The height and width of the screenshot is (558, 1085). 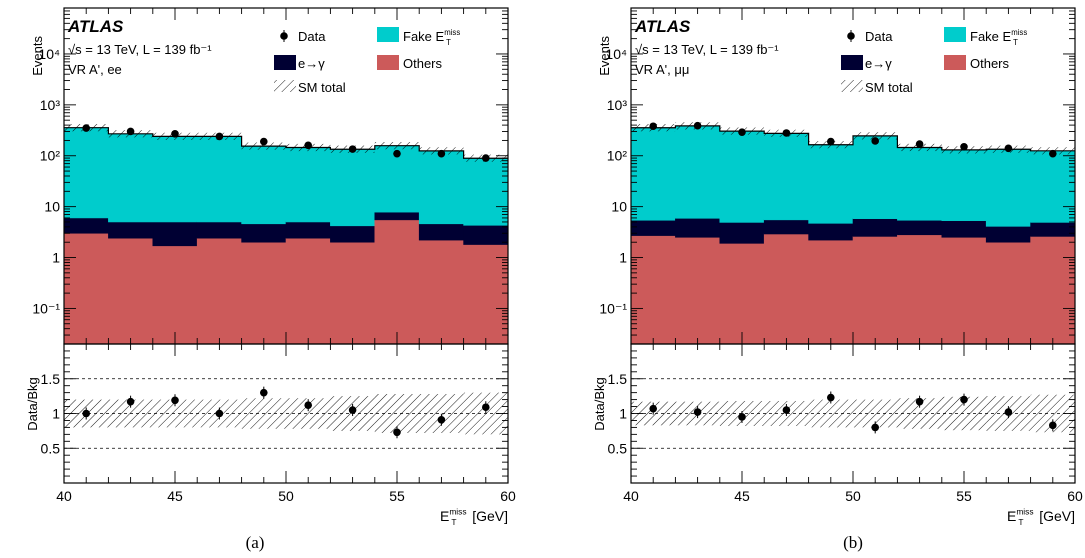 What do you see at coordinates (51, 379) in the screenshot?
I see `ratio-tick-label: 1.5` at bounding box center [51, 379].